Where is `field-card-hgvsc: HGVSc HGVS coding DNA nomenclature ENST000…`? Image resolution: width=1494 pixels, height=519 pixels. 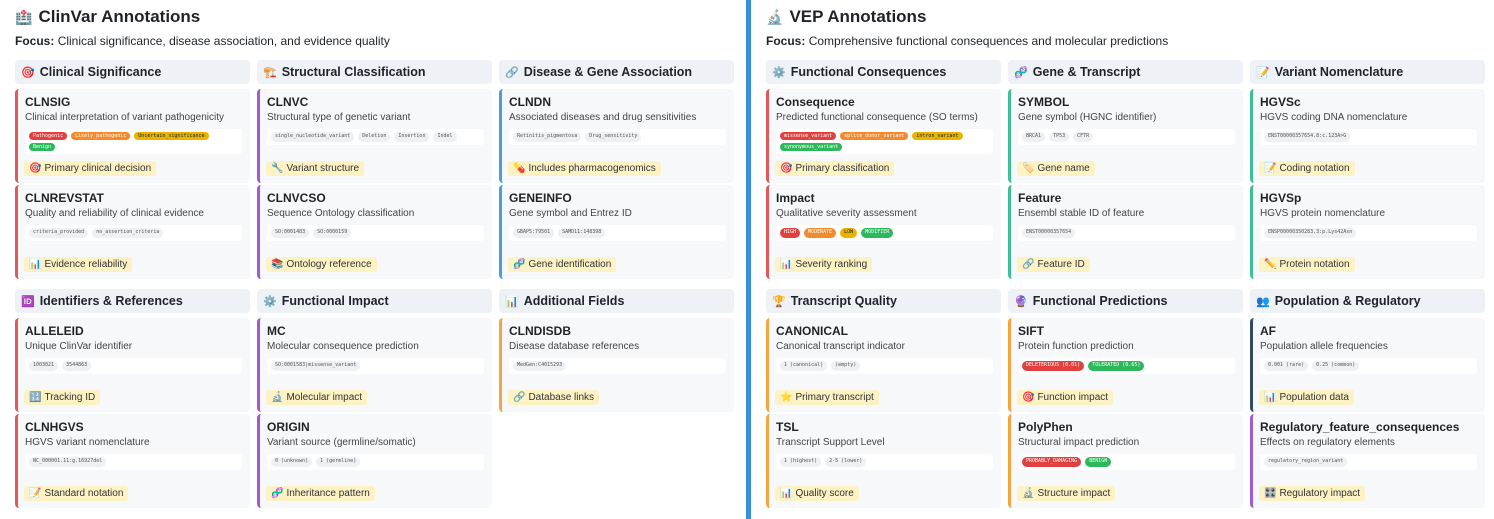 field-card-hgvsc: HGVSc HGVS coding DNA nomenclature ENST000… is located at coordinates (1367, 136).